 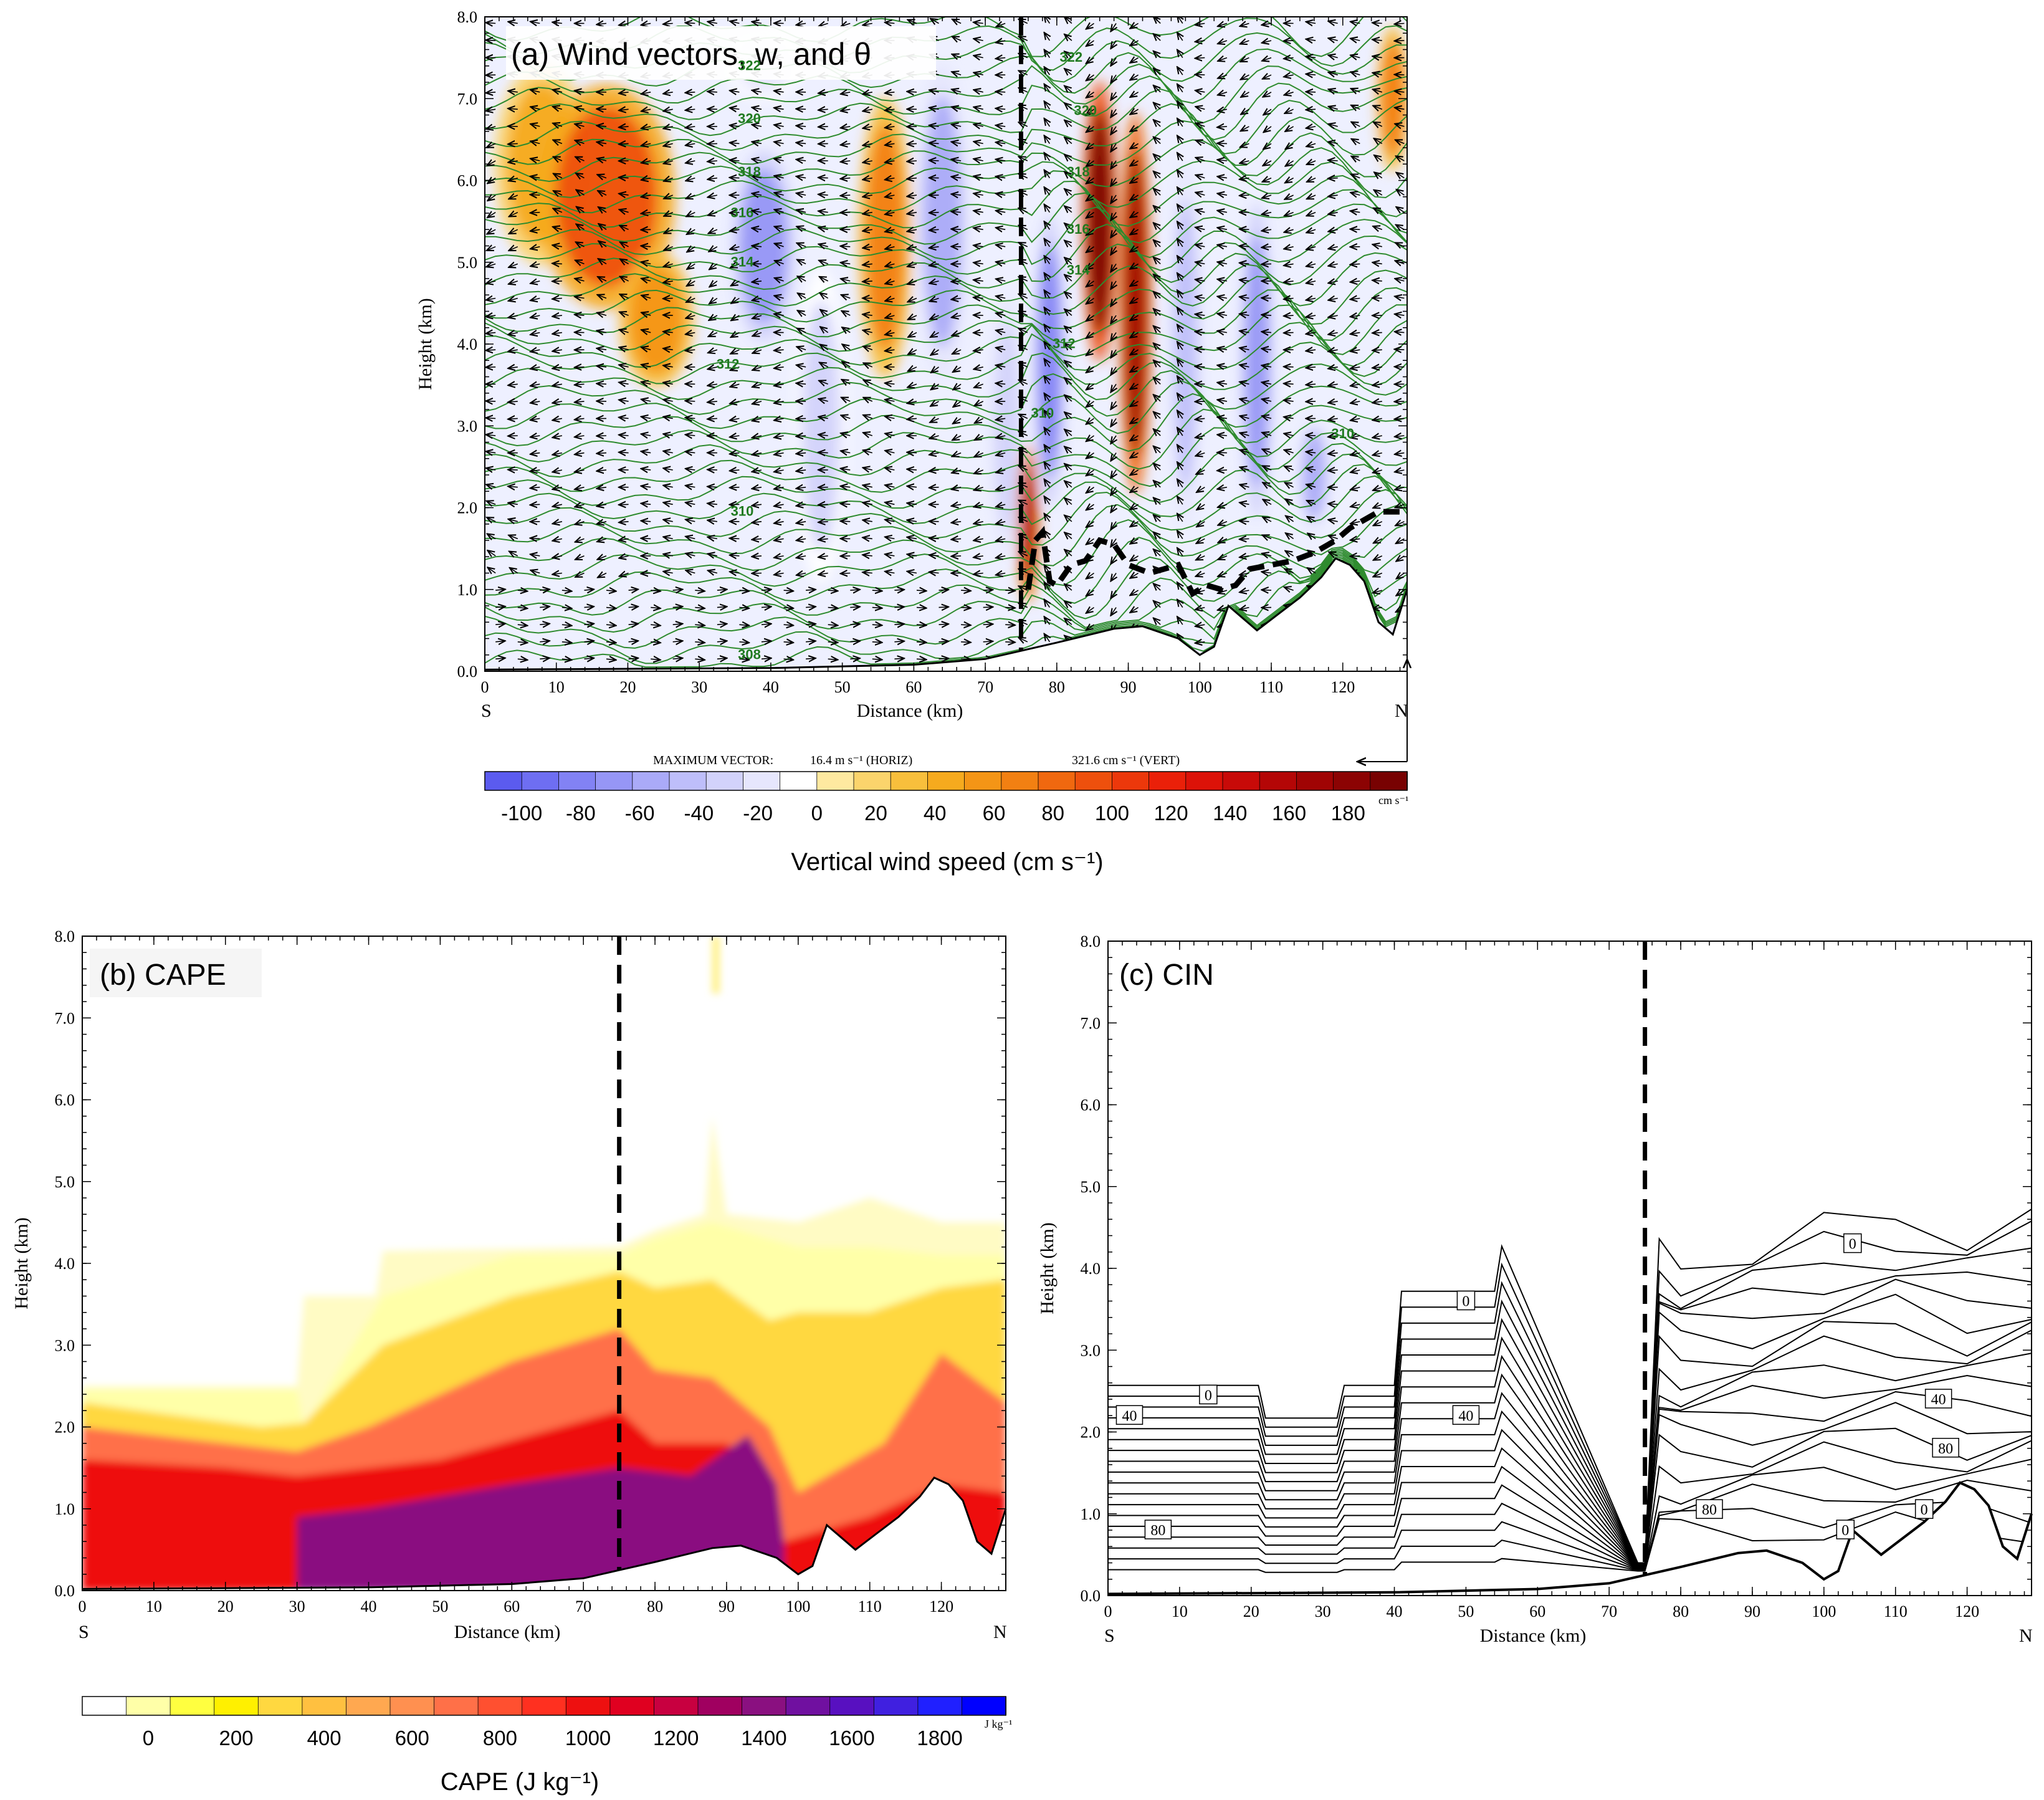 I want to click on theta-contour-label: 322, so click(x=1070, y=57).